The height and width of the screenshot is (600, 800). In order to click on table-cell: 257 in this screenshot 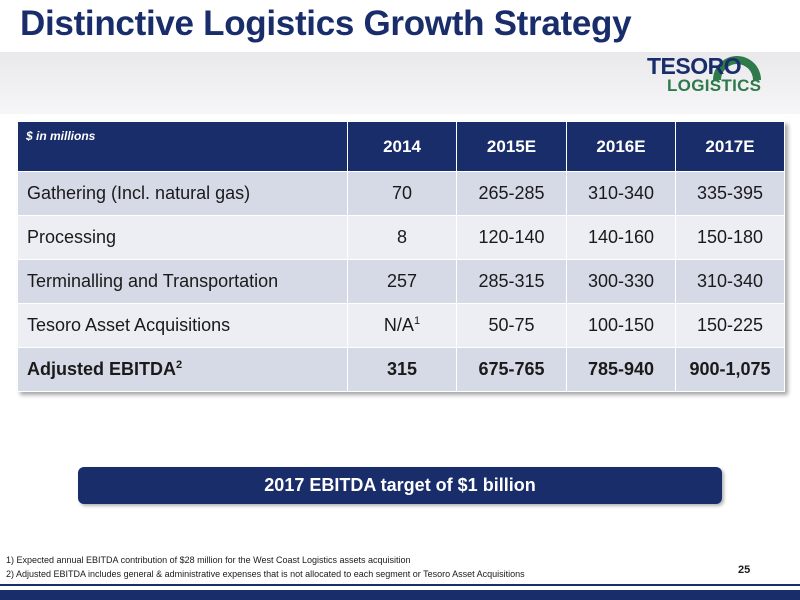, I will do `click(402, 281)`.